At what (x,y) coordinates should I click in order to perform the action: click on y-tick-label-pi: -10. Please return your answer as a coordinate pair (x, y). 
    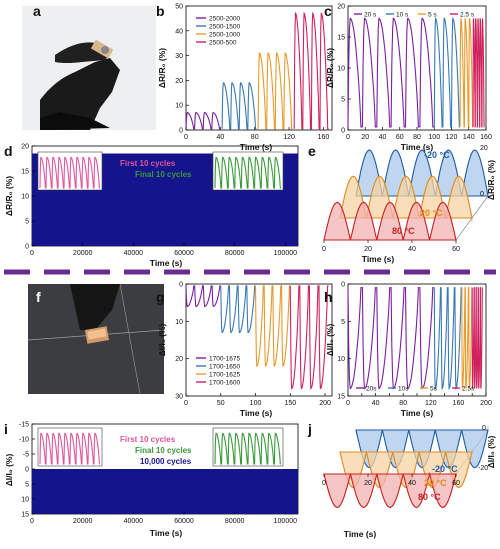
    Looking at the image, I should click on (24, 440).